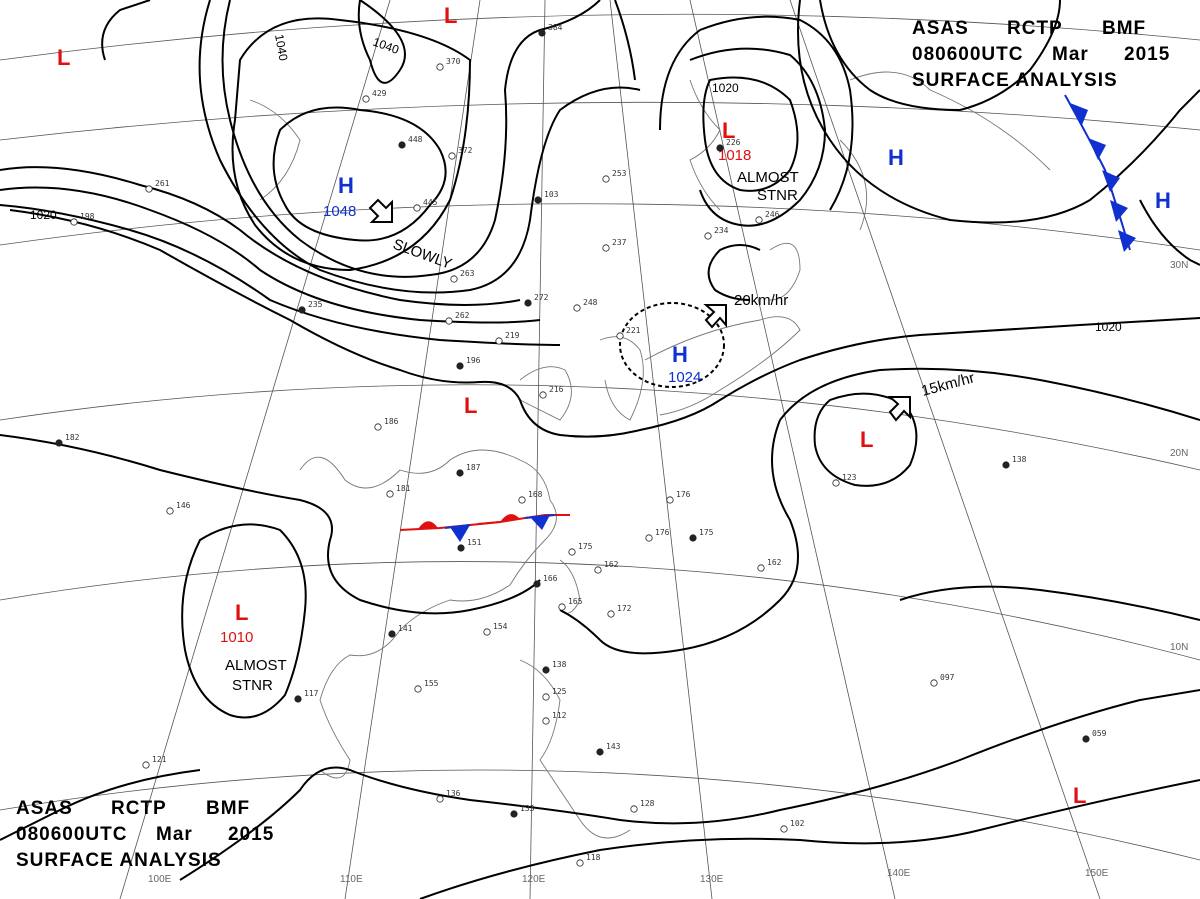  Describe the element at coordinates (162, 183) in the screenshot. I see `station-pressure: 261` at that location.